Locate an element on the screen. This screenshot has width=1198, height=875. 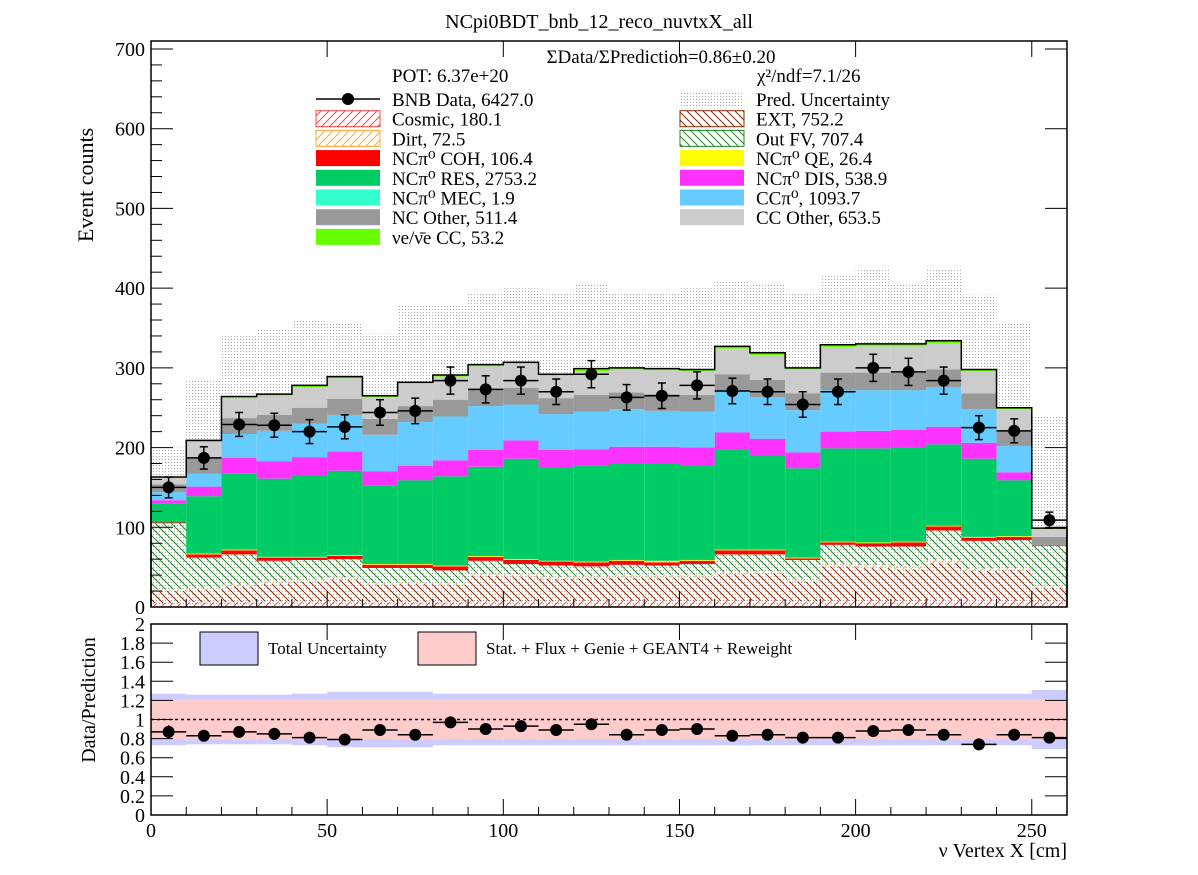
y-tick-label: 200 is located at coordinates (130, 449).